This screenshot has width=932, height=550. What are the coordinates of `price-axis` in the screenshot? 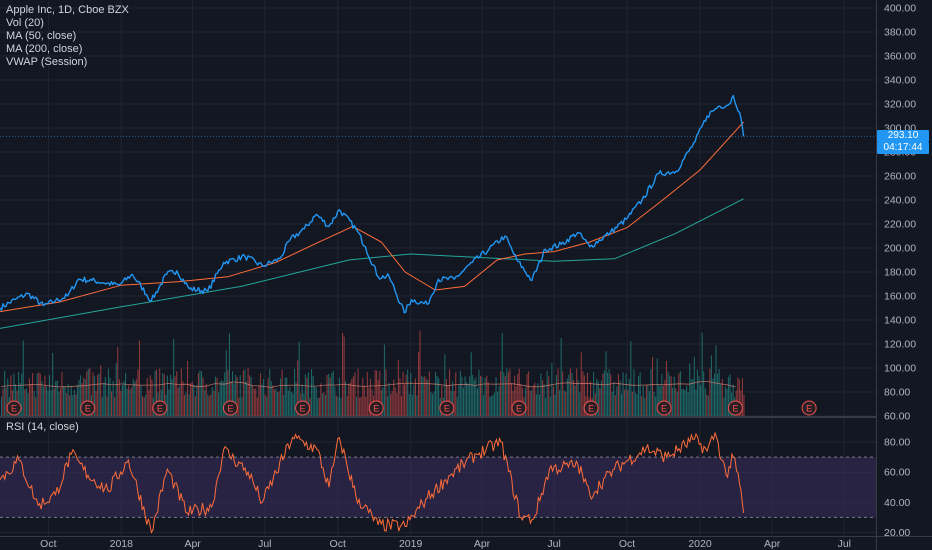 It's located at (904, 275).